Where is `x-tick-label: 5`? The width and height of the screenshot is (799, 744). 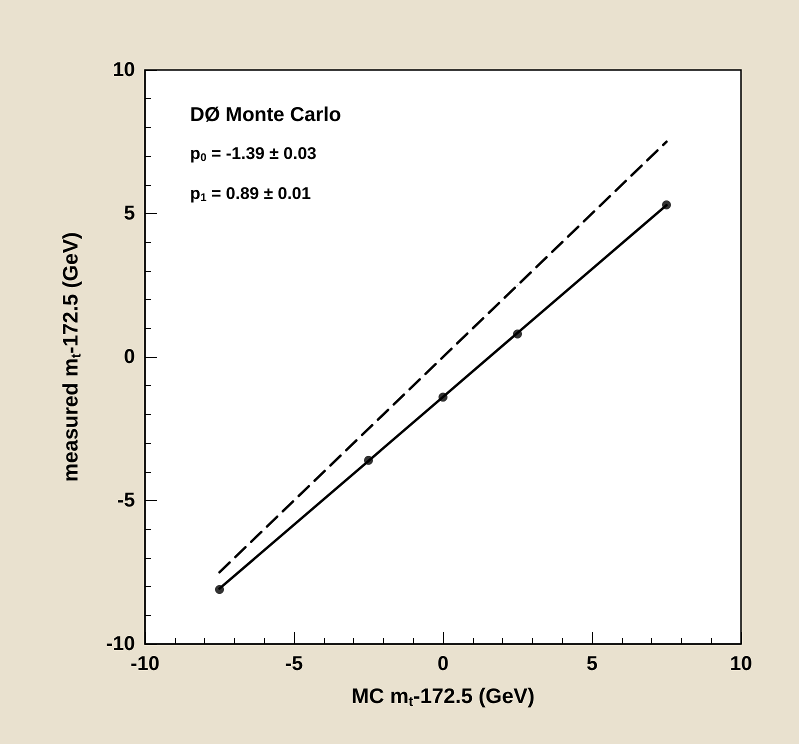 x-tick-label: 5 is located at coordinates (592, 664).